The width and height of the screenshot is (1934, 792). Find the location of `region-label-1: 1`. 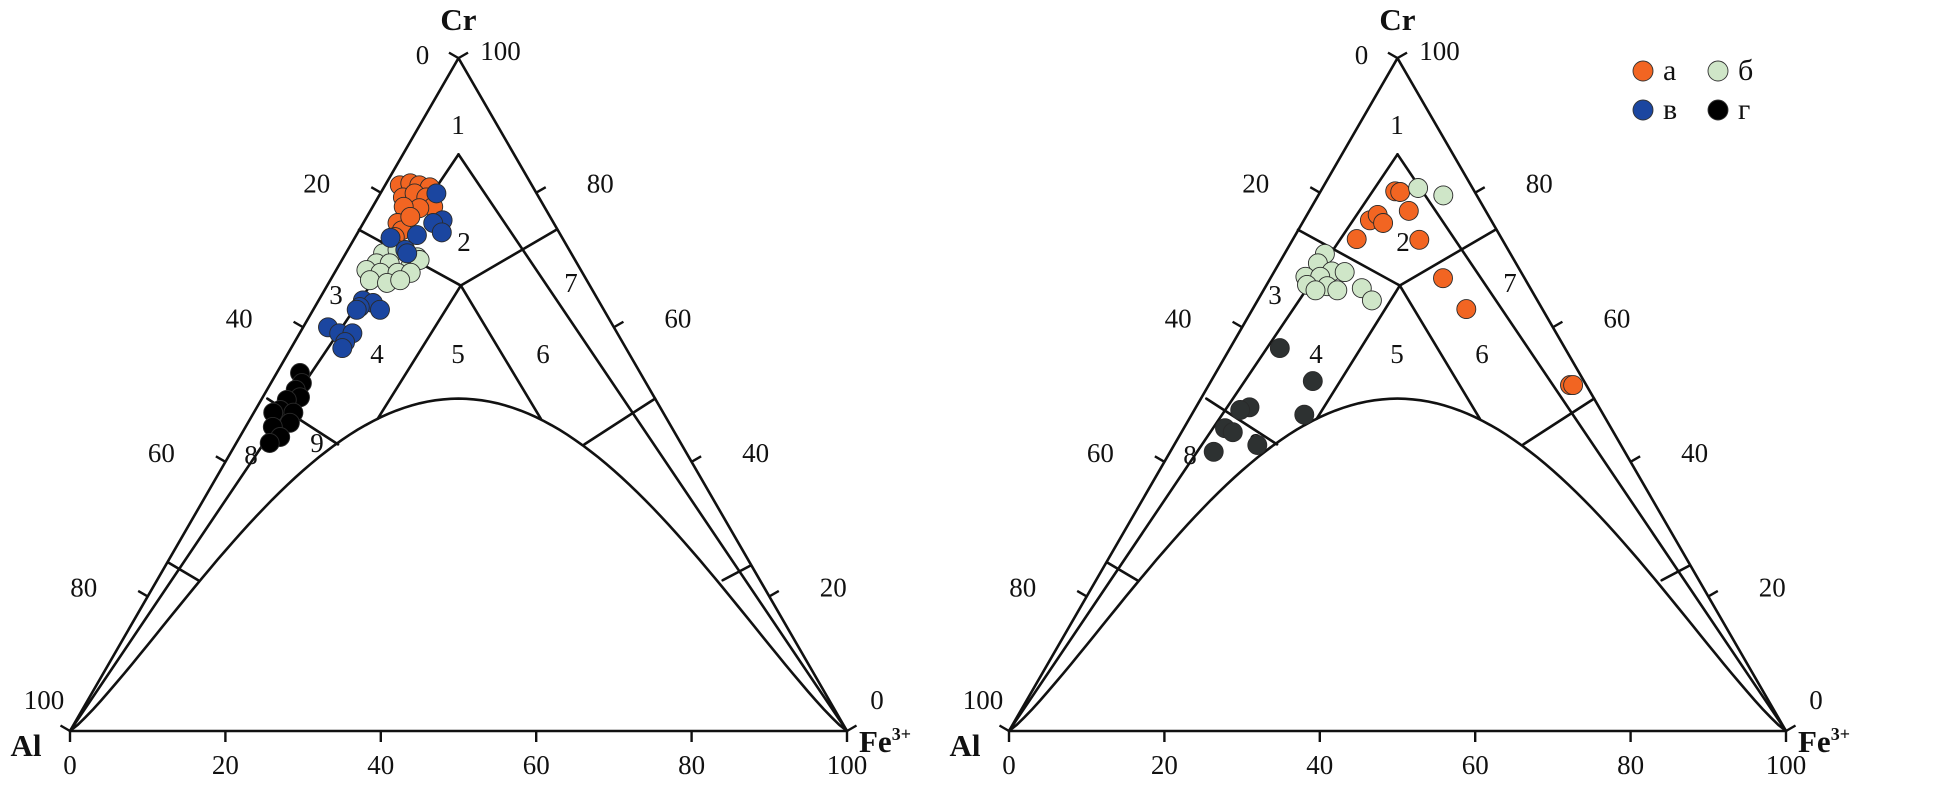

region-label-1: 1 is located at coordinates (458, 125).